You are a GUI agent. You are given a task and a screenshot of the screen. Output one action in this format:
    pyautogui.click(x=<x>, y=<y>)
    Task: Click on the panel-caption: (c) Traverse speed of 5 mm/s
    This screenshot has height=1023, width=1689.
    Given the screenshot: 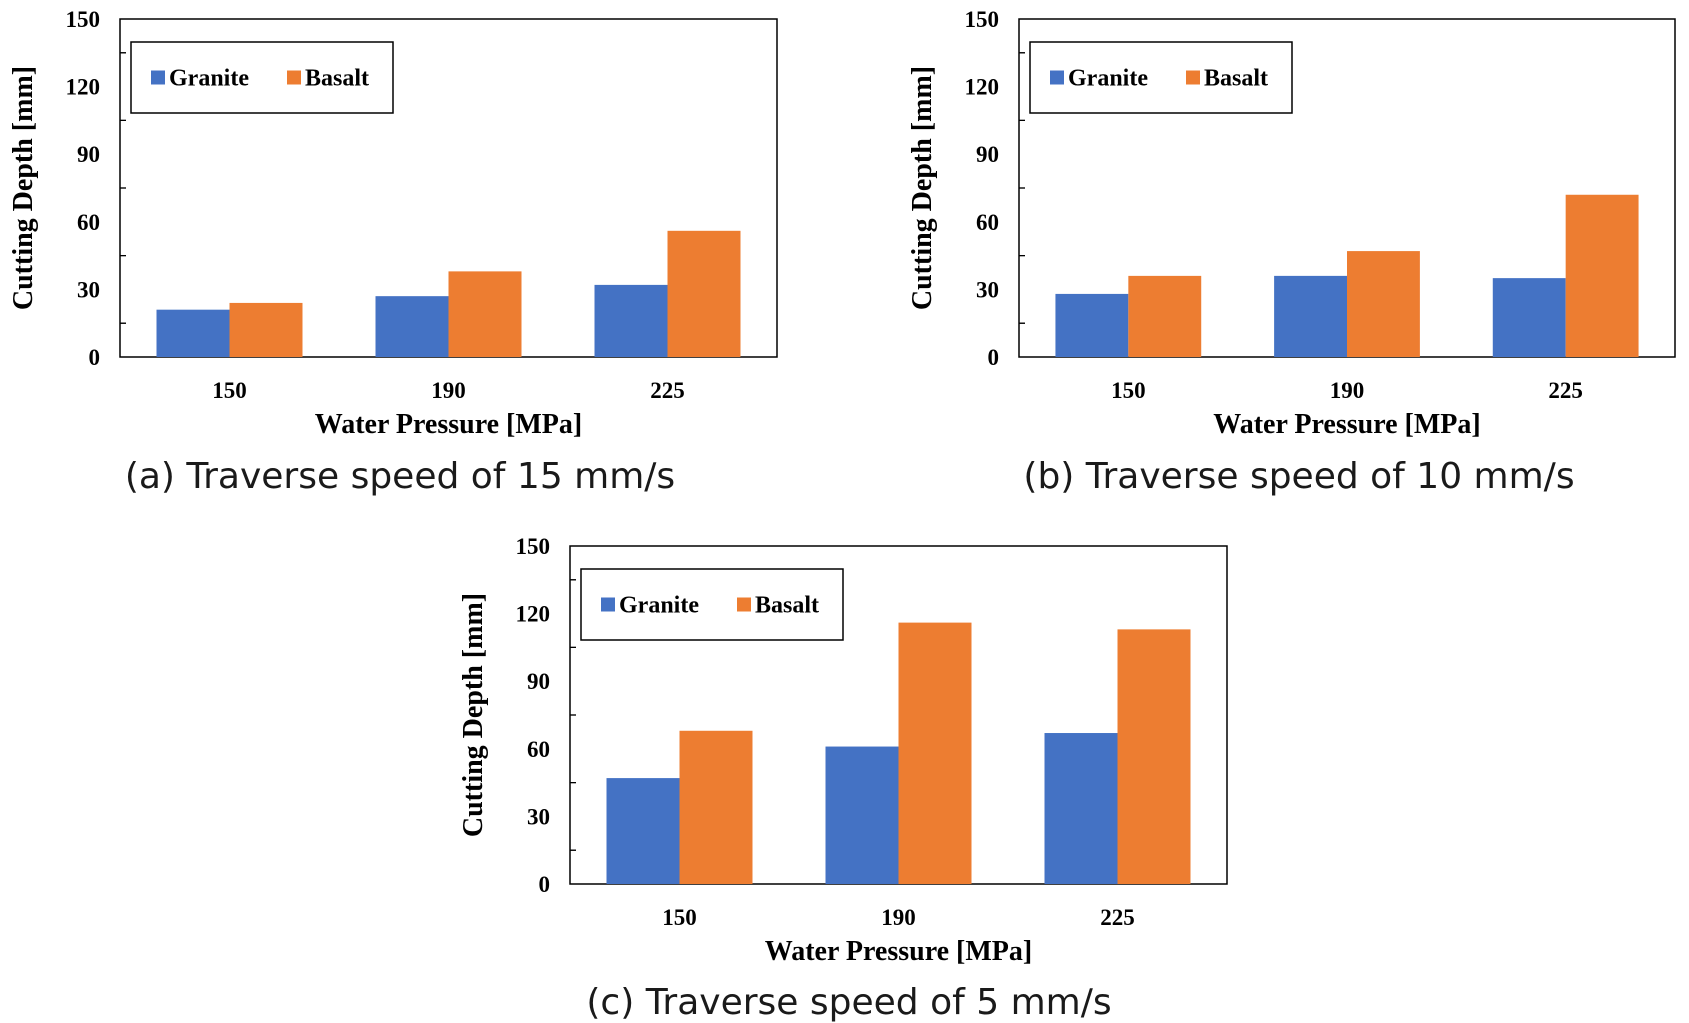 What is the action you would take?
    pyautogui.click(x=848, y=1002)
    